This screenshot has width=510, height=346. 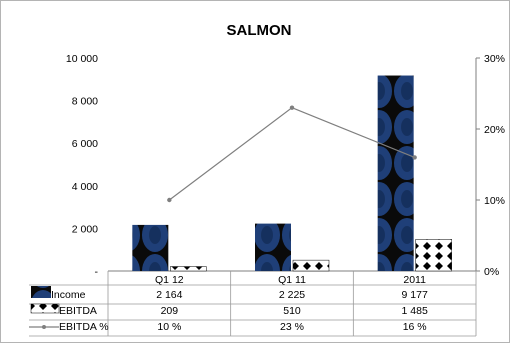 What do you see at coordinates (259, 30) in the screenshot?
I see `chart-title: SALMON` at bounding box center [259, 30].